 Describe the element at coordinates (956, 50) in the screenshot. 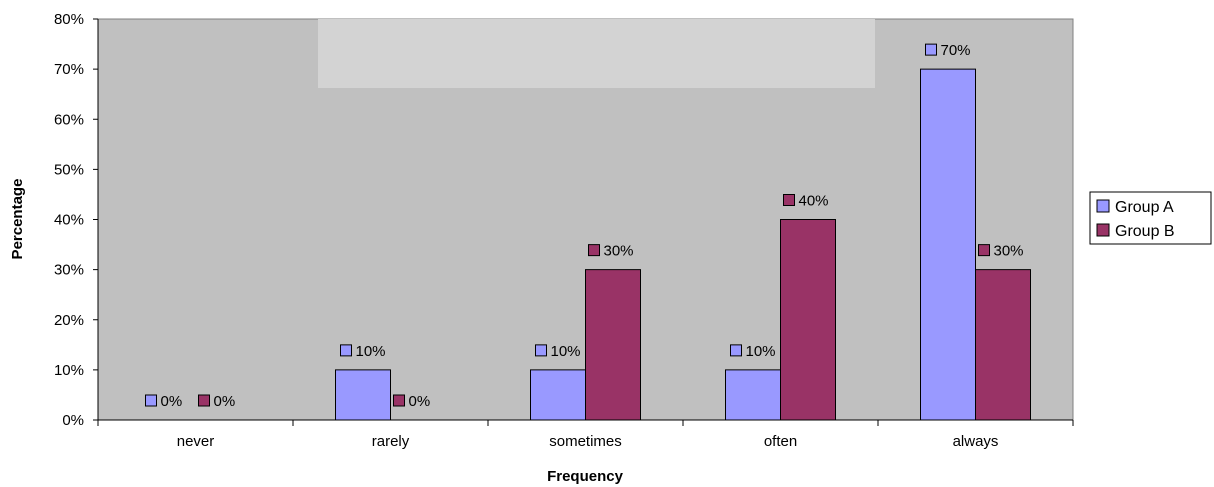

I see `data-label: 70%` at that location.